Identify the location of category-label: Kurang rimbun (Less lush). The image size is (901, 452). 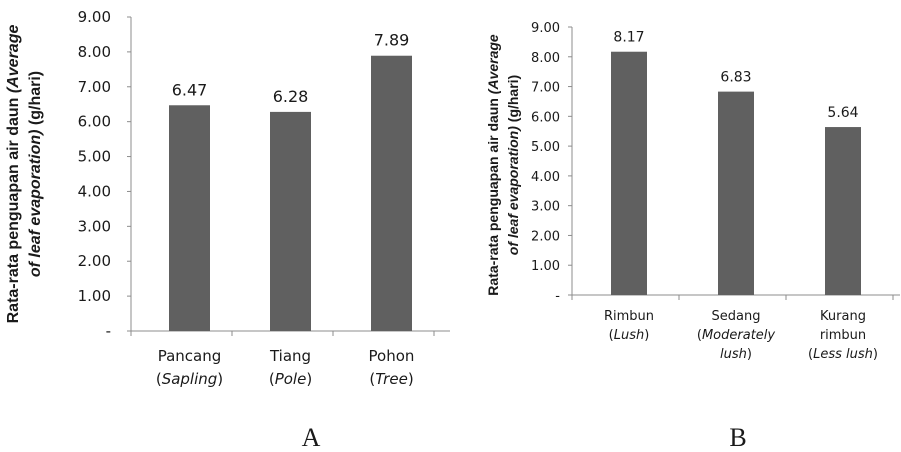
(843, 335).